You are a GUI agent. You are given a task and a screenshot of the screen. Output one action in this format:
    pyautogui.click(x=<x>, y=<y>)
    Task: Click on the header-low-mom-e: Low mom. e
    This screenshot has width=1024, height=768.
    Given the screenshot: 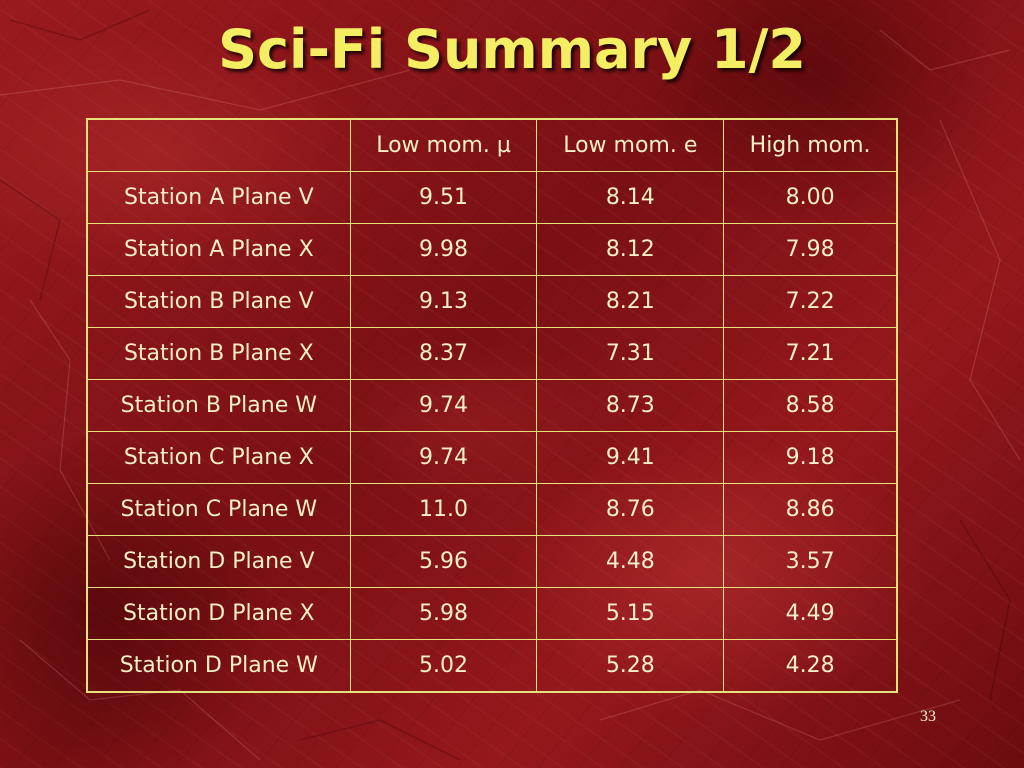 What is the action you would take?
    pyautogui.click(x=630, y=145)
    